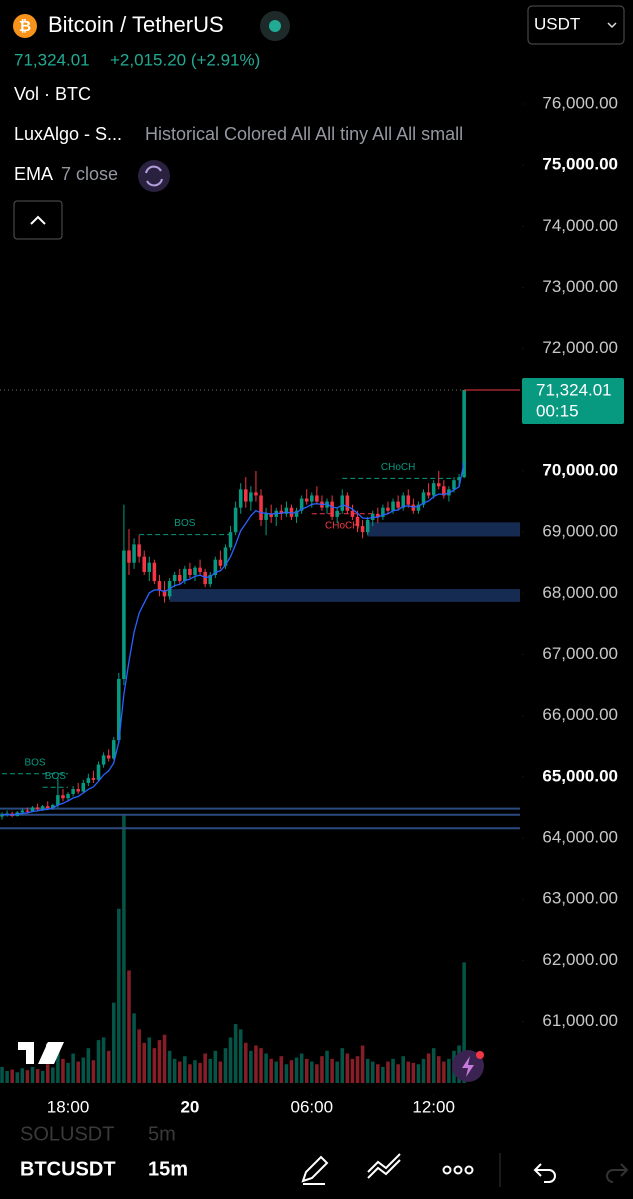 The width and height of the screenshot is (633, 1199). I want to click on prev-symbol: SOLUSDT, so click(67, 1134).